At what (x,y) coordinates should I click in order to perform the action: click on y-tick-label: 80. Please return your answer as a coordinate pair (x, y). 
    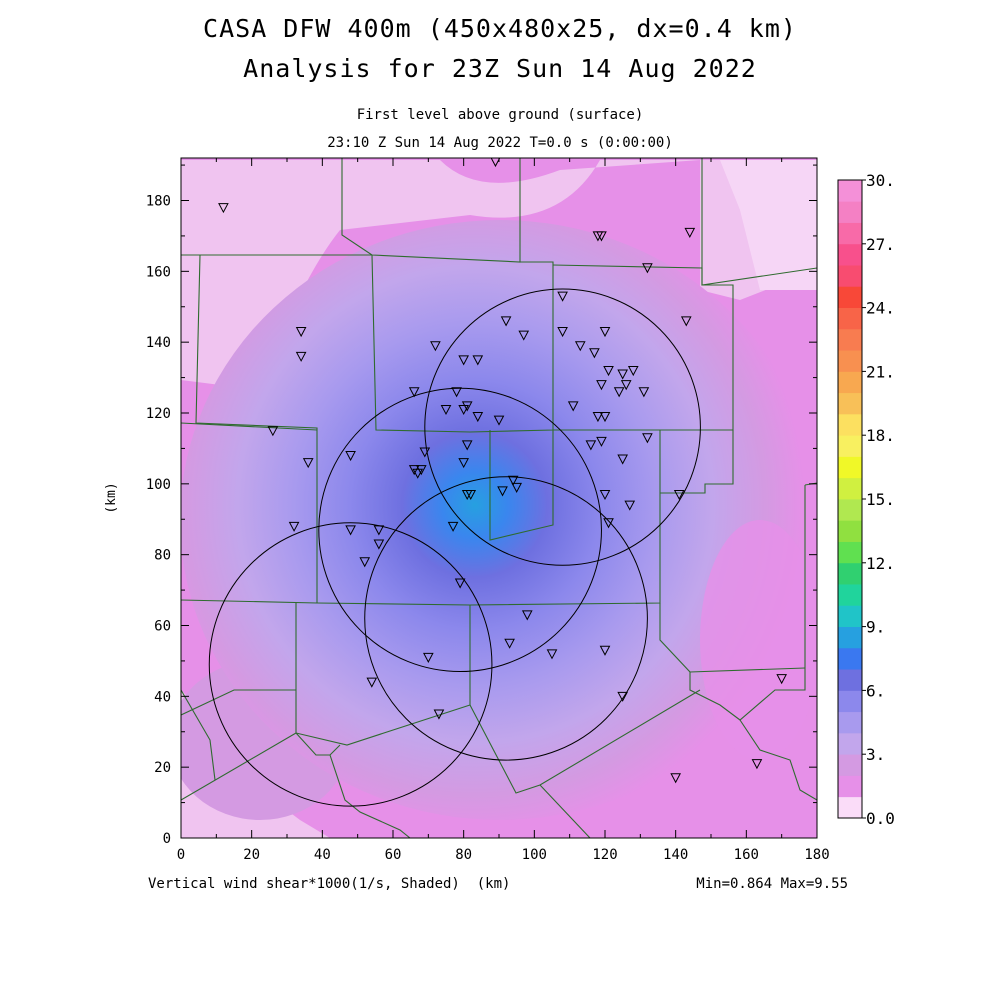
    Looking at the image, I should click on (162, 556).